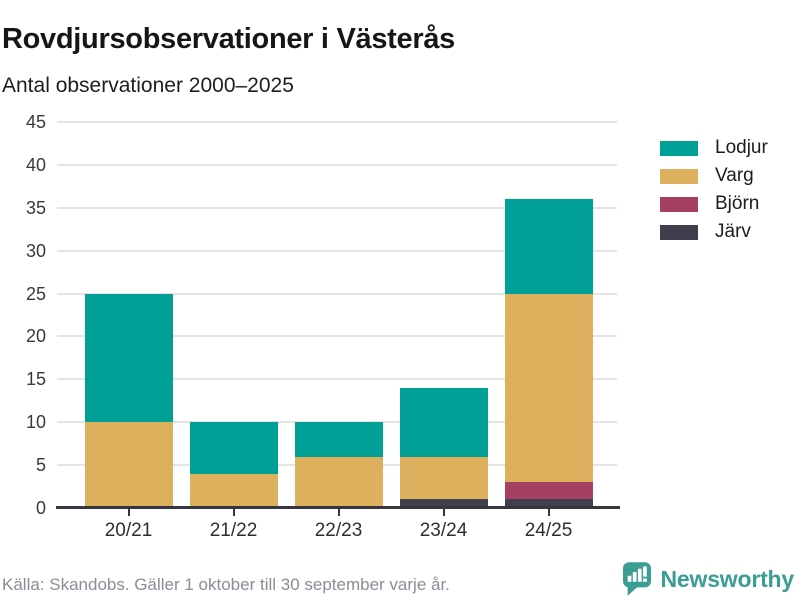  I want to click on y-tick-label: 5, so click(40, 465).